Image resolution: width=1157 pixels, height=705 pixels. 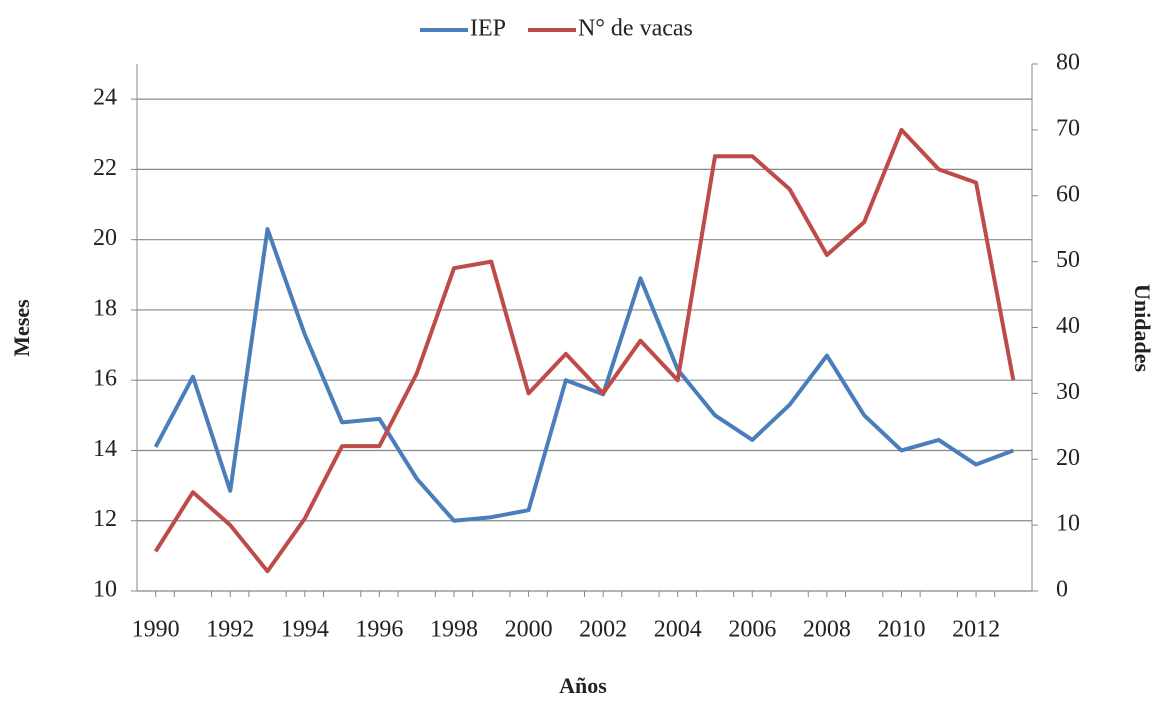 I want to click on x-tick-label: 1990, so click(x=156, y=630).